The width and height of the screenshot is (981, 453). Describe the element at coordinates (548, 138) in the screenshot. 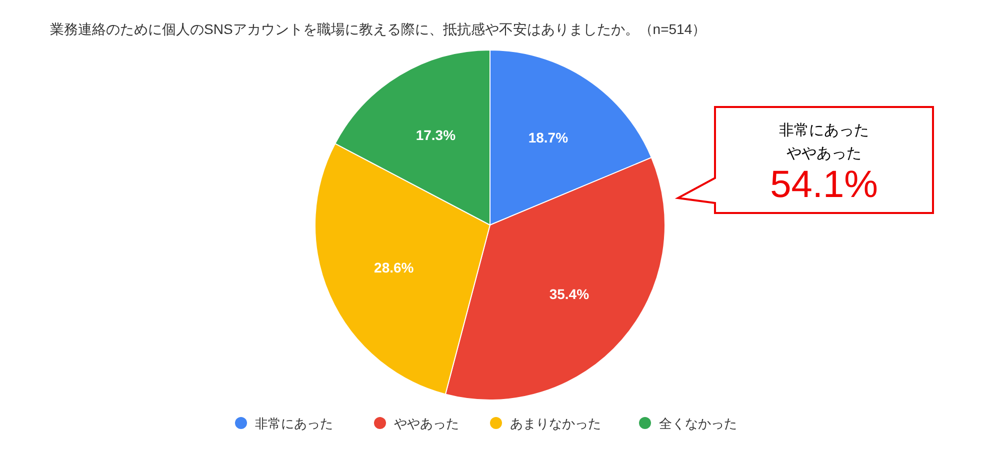

I see `data-label: 18.7%` at that location.